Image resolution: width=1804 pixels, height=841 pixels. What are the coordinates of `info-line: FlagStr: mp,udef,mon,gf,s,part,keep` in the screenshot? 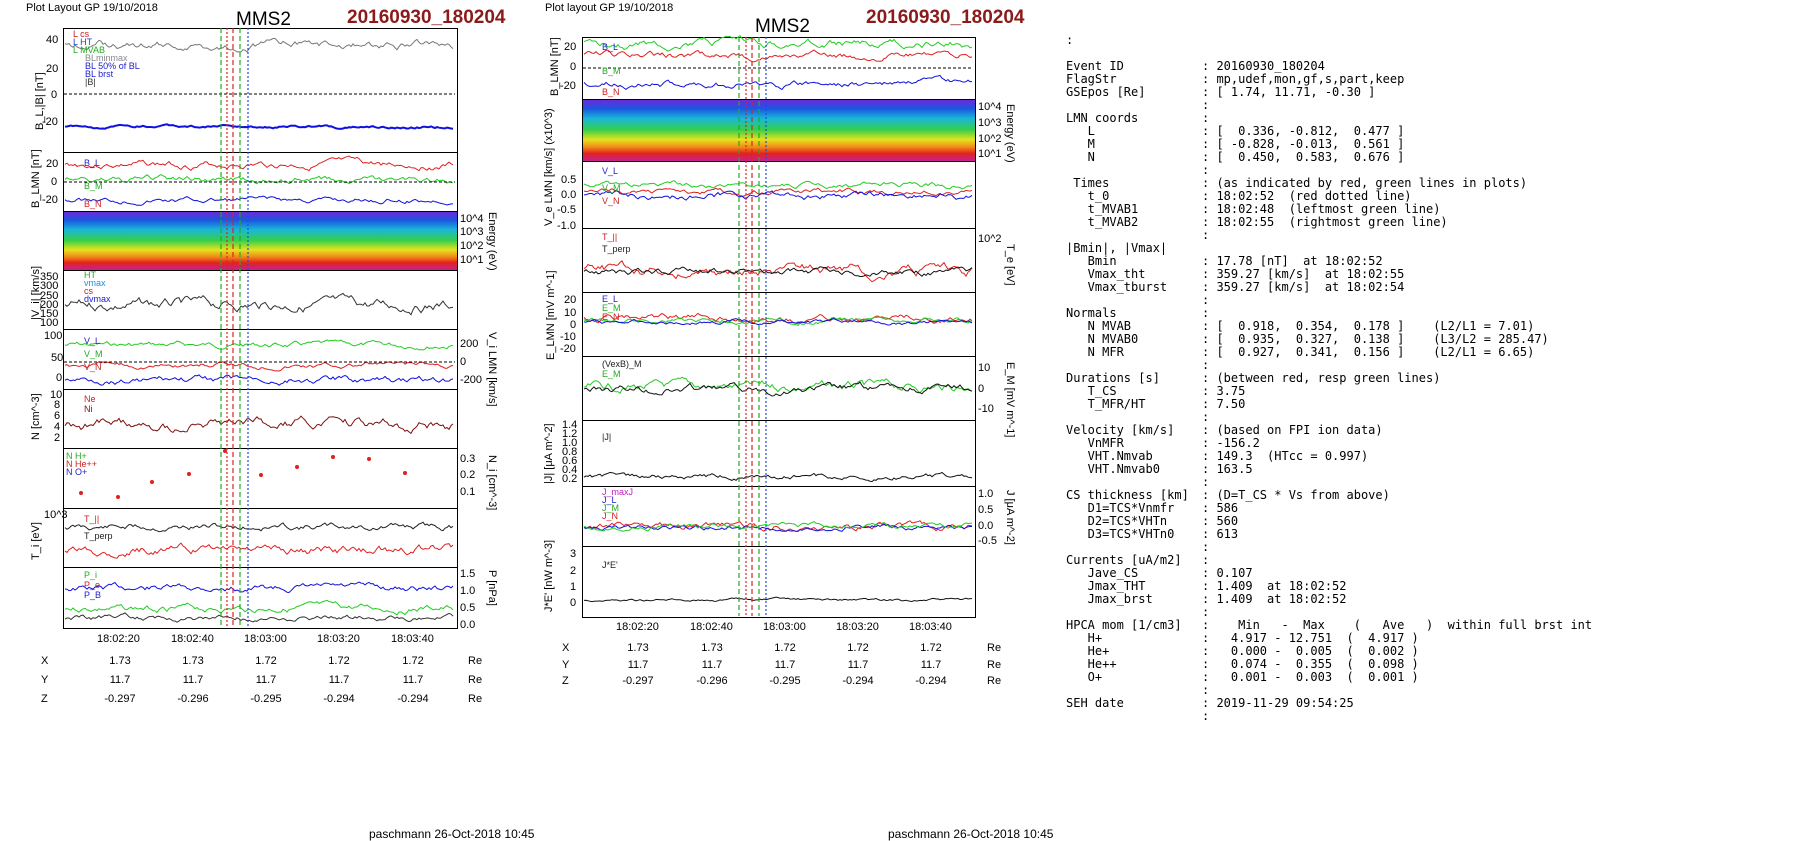 It's located at (1329, 79).